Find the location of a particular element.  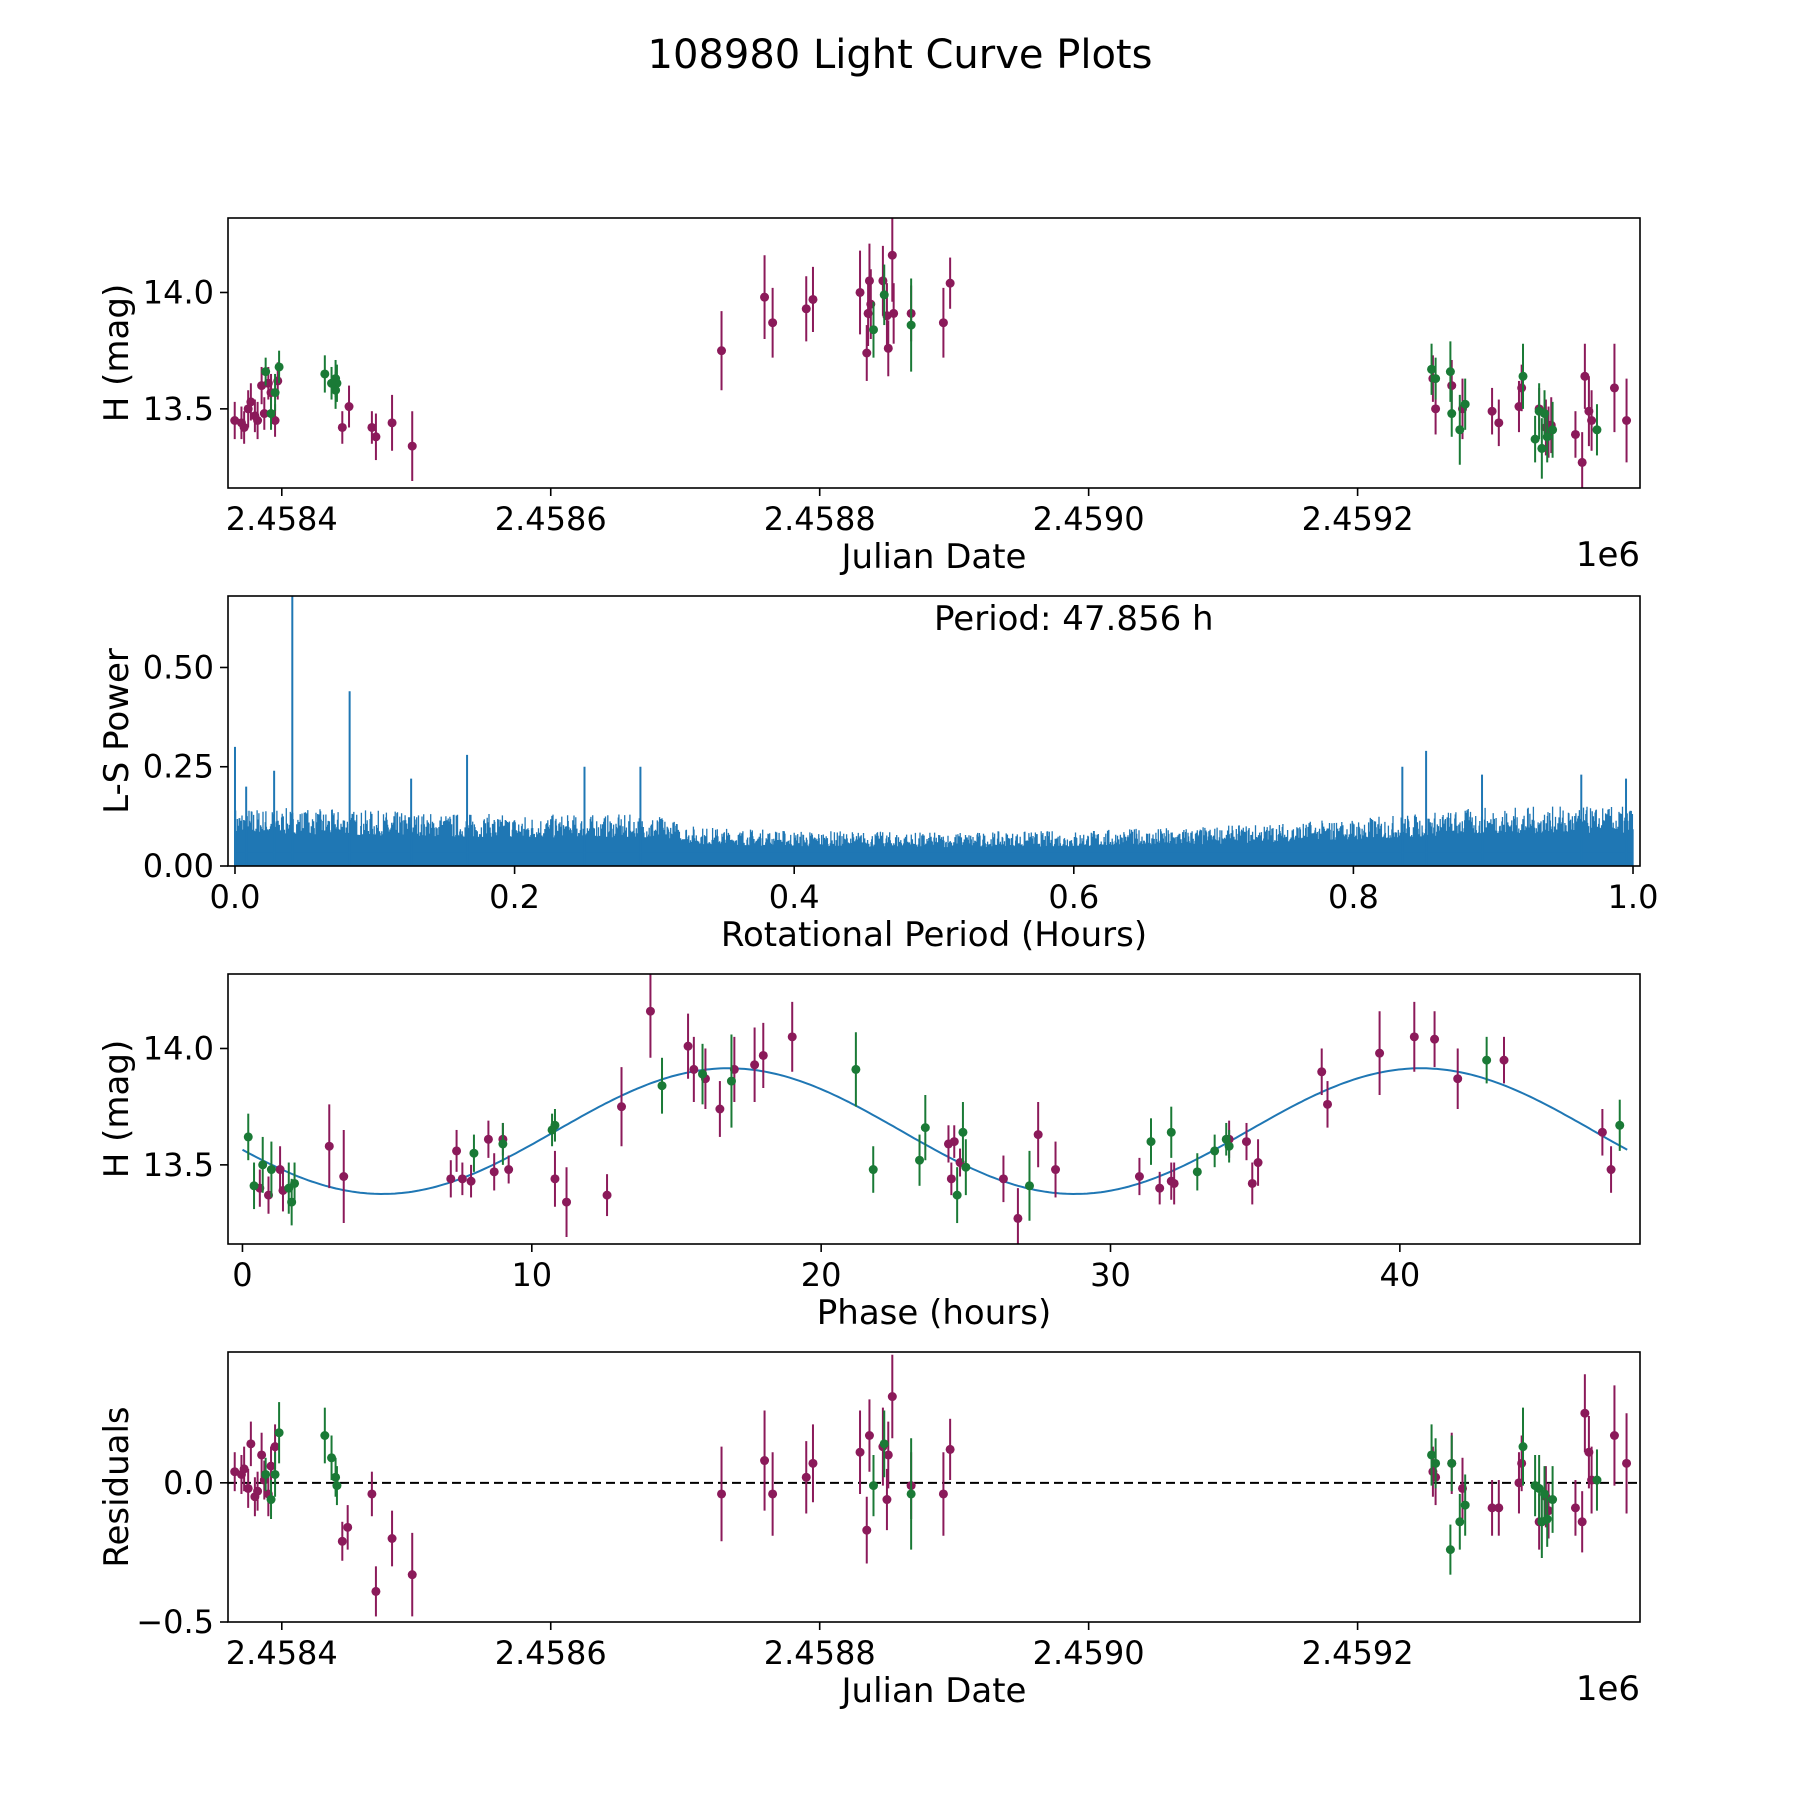

y-tick-label: 0.50 is located at coordinates (178, 667).